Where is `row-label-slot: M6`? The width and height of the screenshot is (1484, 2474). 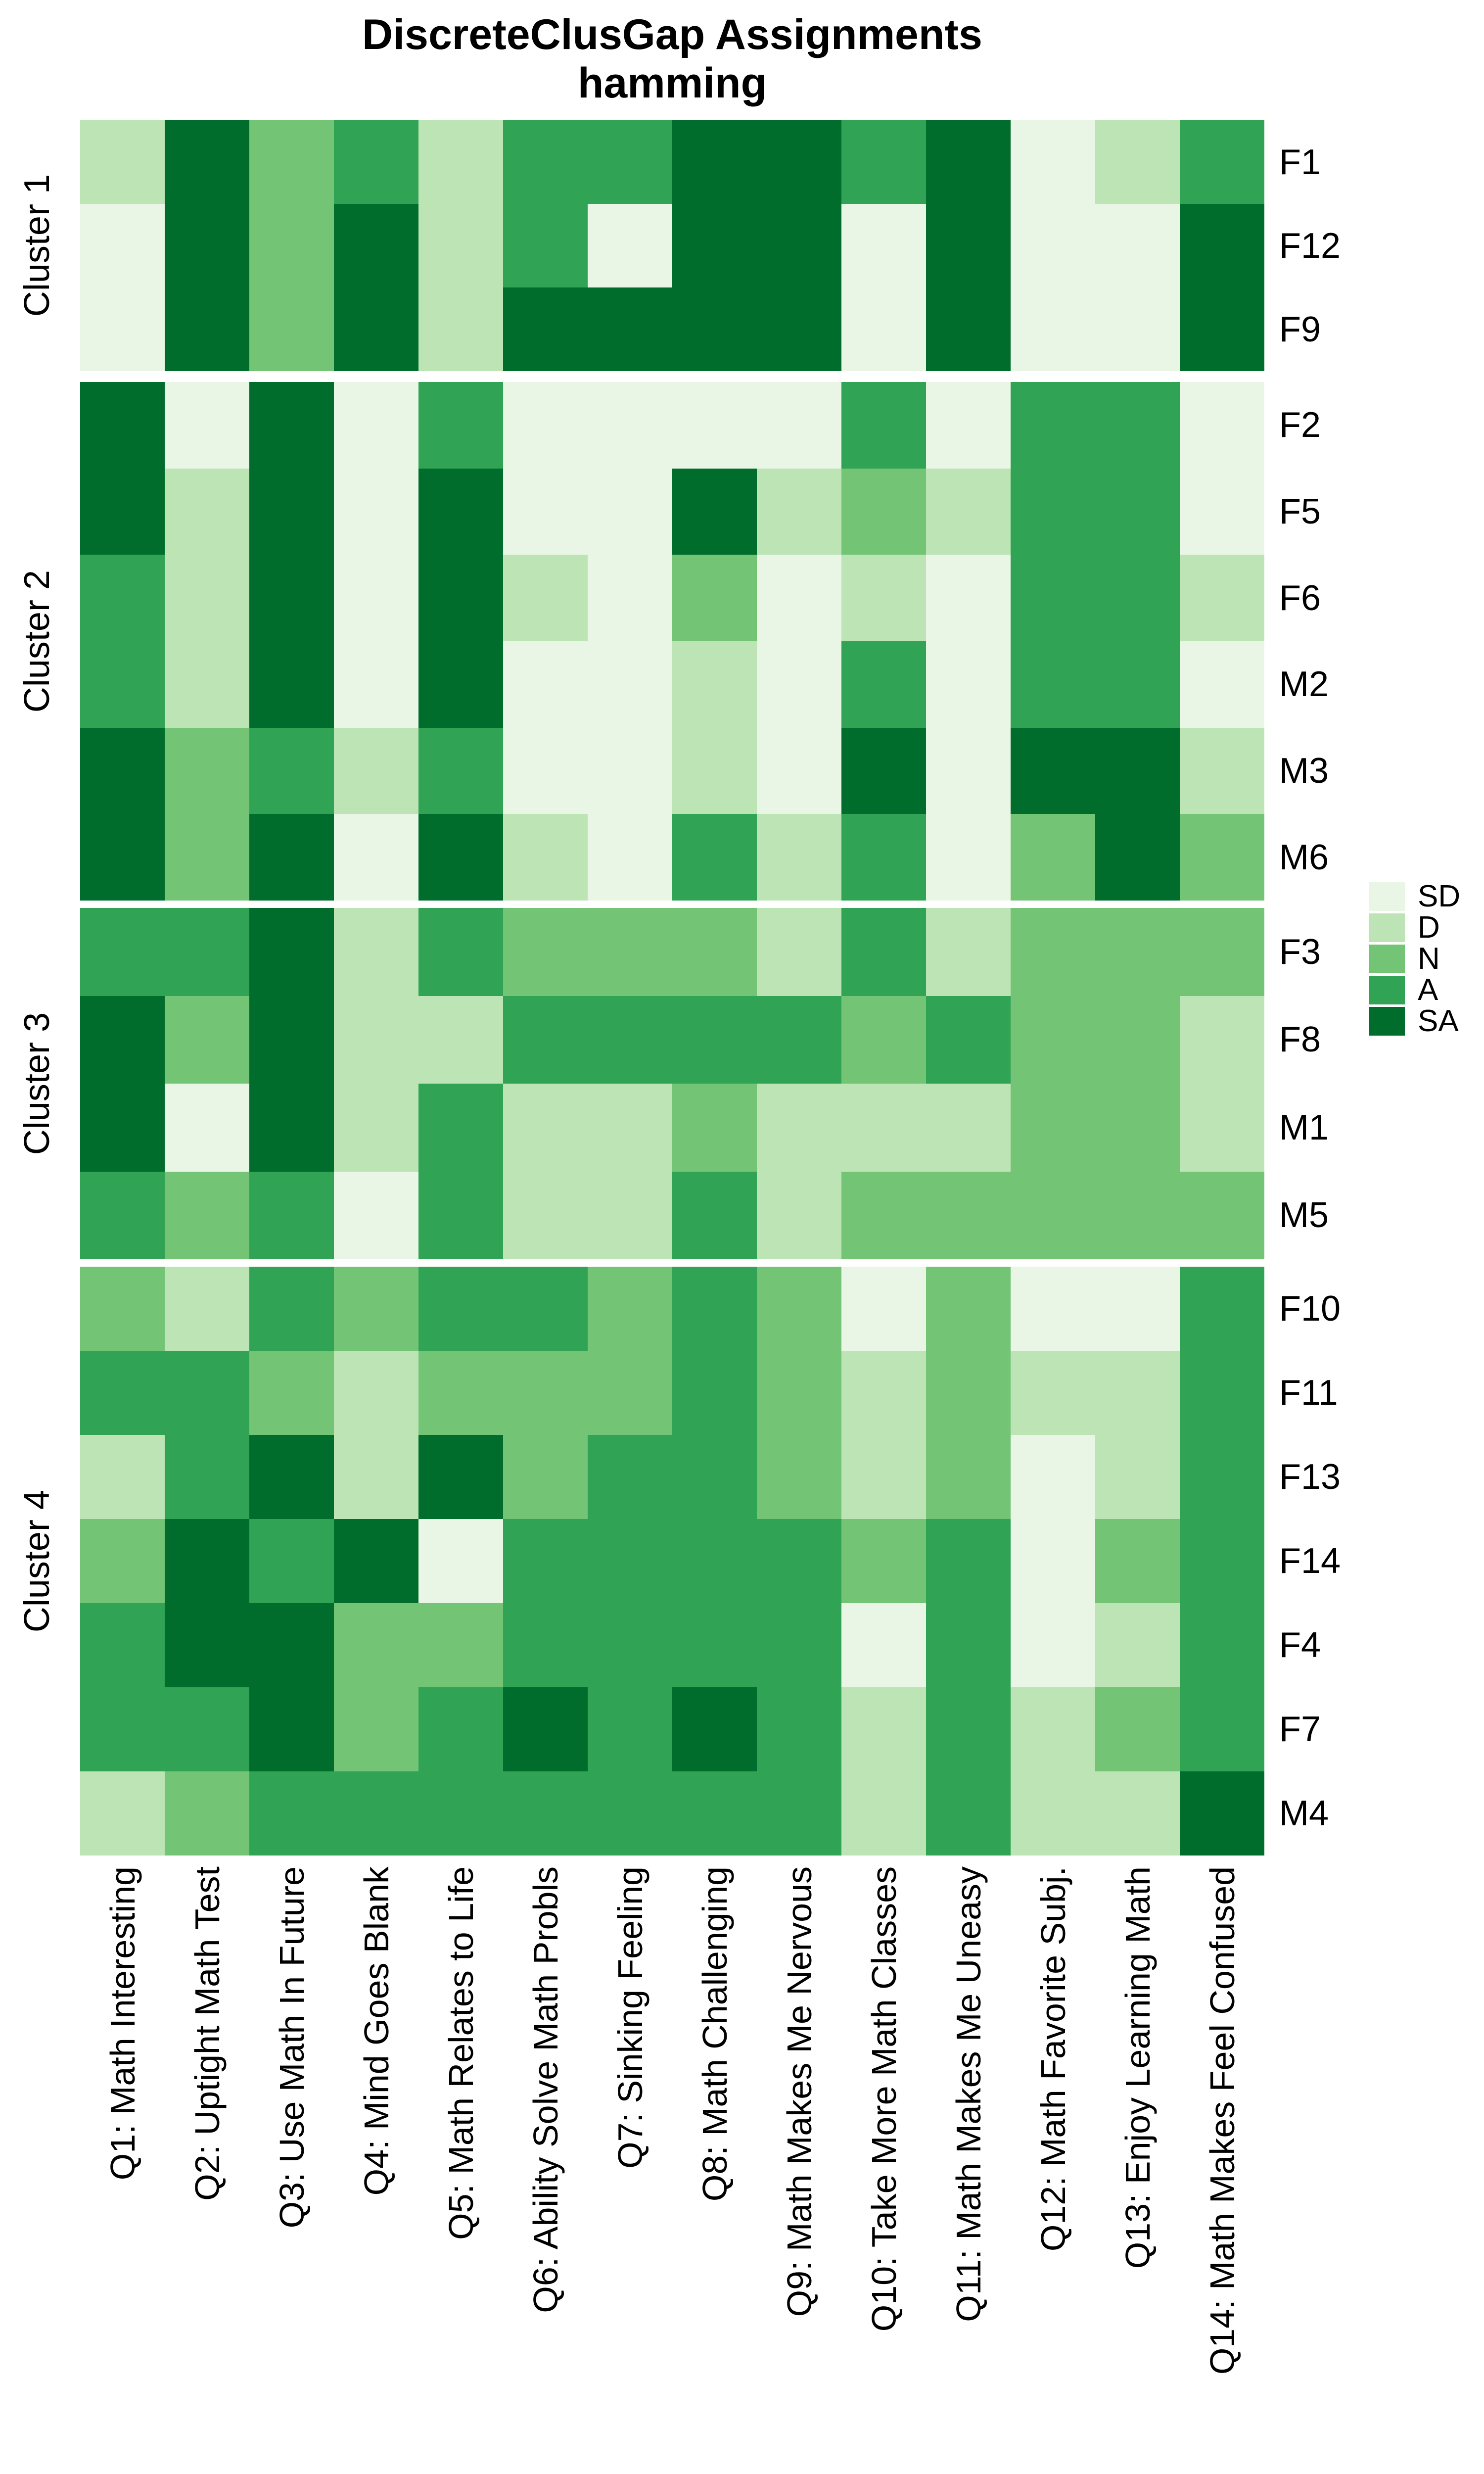
row-label-slot: M6 is located at coordinates (1363, 858).